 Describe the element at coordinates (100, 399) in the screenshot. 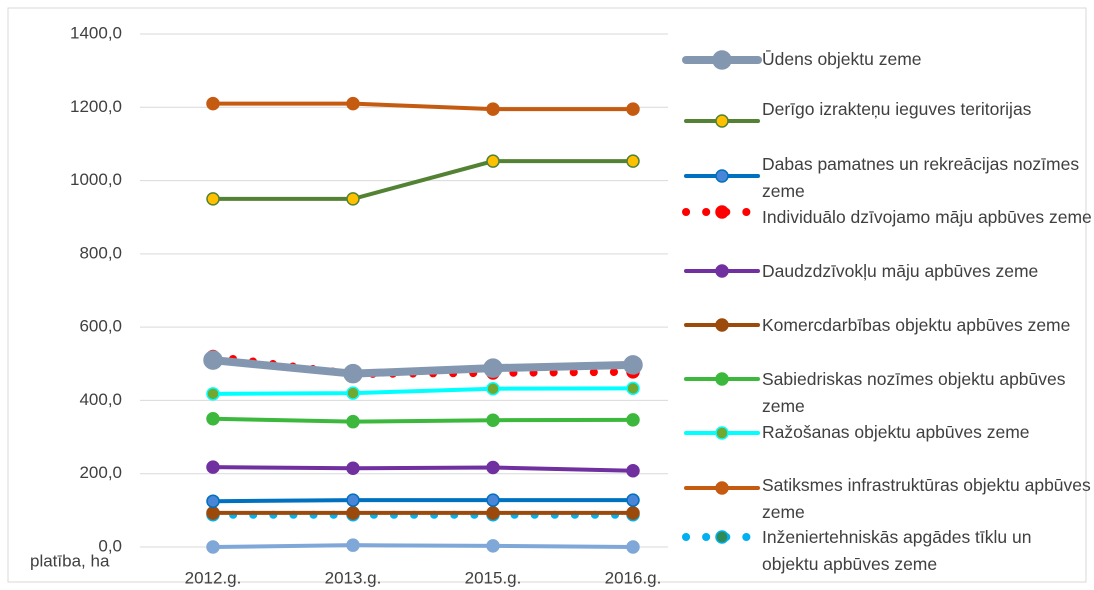

I see `y-tick-label: 400,0` at that location.